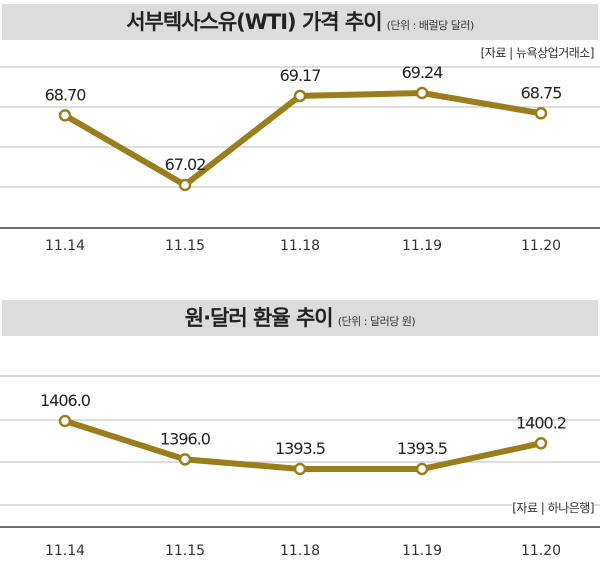  I want to click on data-label: 67.02, so click(185, 164).